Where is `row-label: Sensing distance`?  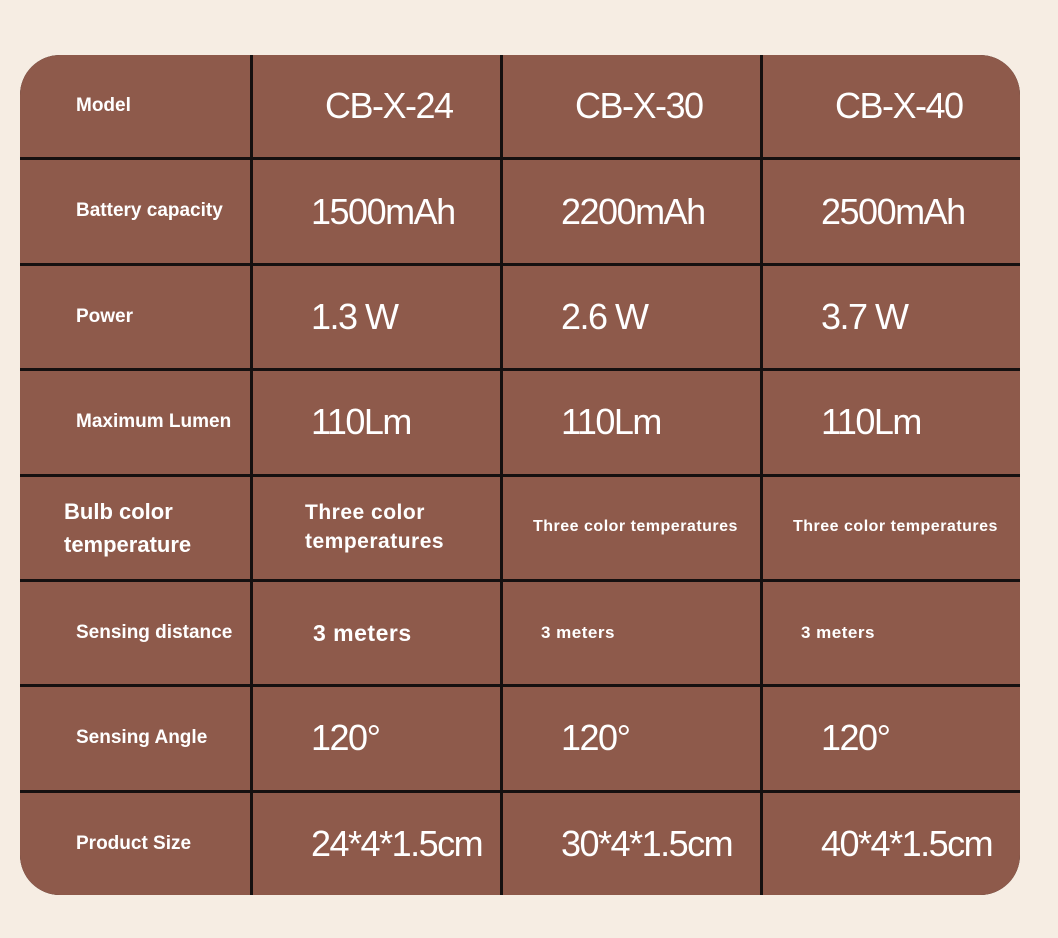 row-label: Sensing distance is located at coordinates (135, 633).